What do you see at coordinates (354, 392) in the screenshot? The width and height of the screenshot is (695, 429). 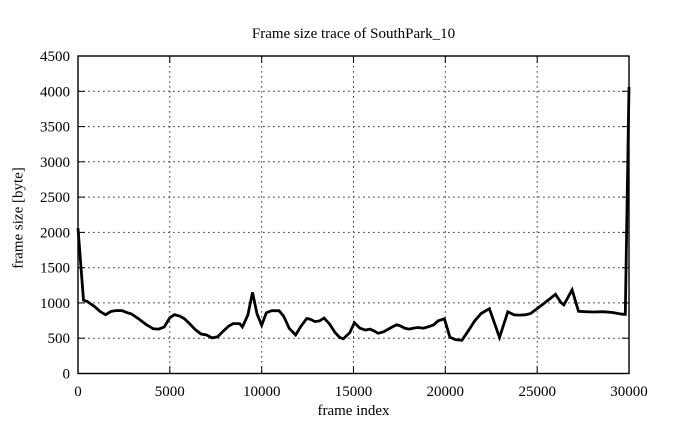 I see `x-tick-label: 15000` at bounding box center [354, 392].